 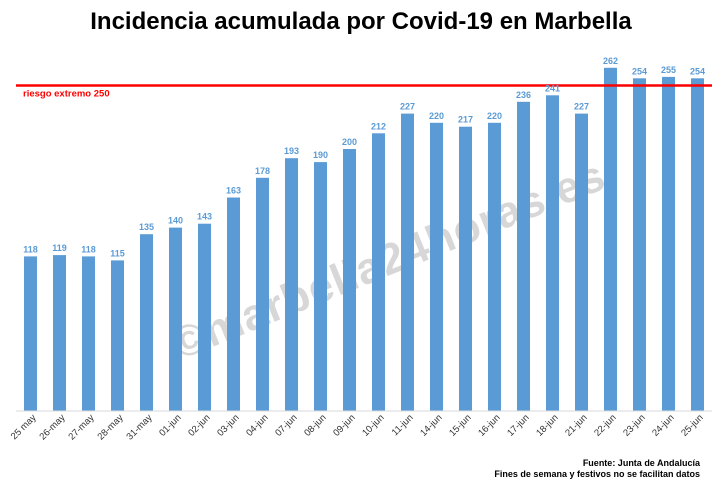 What do you see at coordinates (59, 248) in the screenshot?
I see `data-label: 119` at bounding box center [59, 248].